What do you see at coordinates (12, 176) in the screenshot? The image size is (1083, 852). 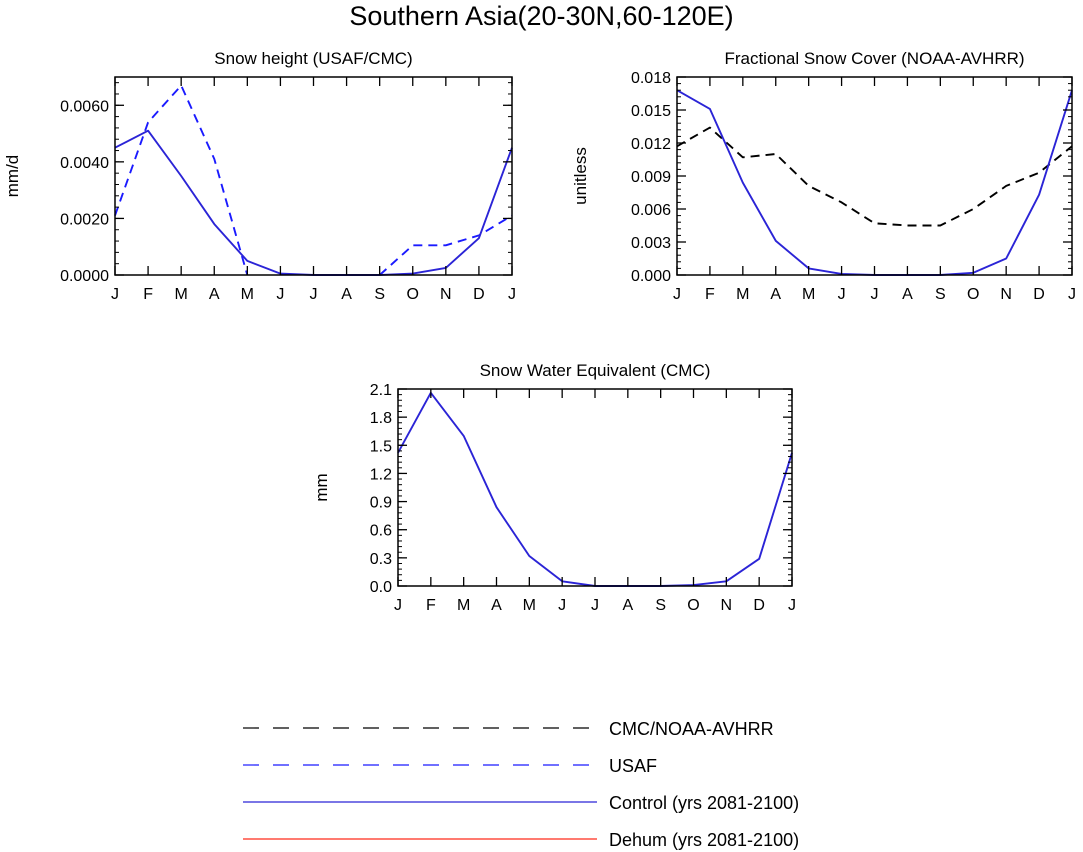 I see `y-axis-label: mm/d` at bounding box center [12, 176].